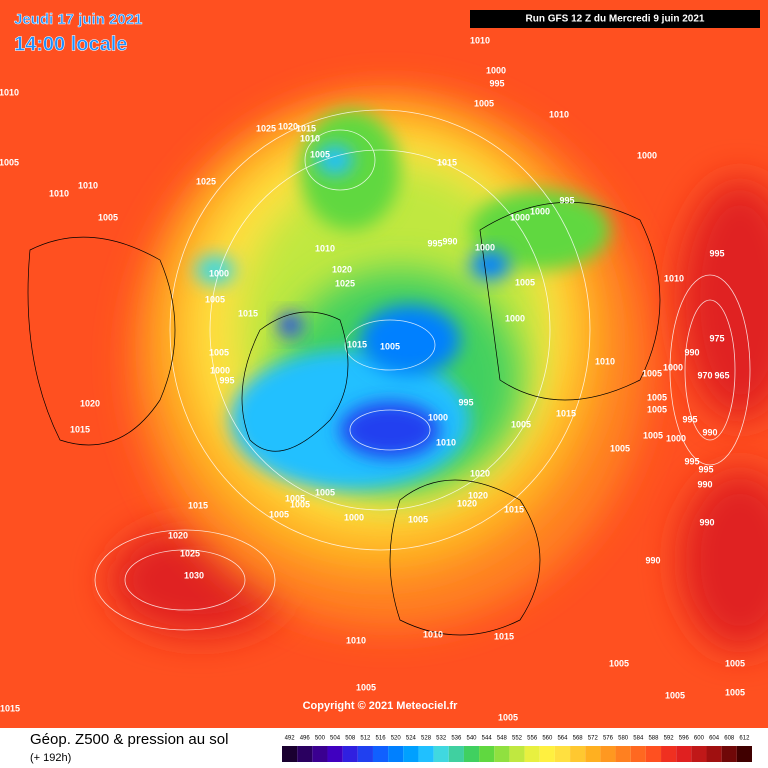 This screenshot has width=768, height=768. I want to click on colorbar-label: 528, so click(426, 739).